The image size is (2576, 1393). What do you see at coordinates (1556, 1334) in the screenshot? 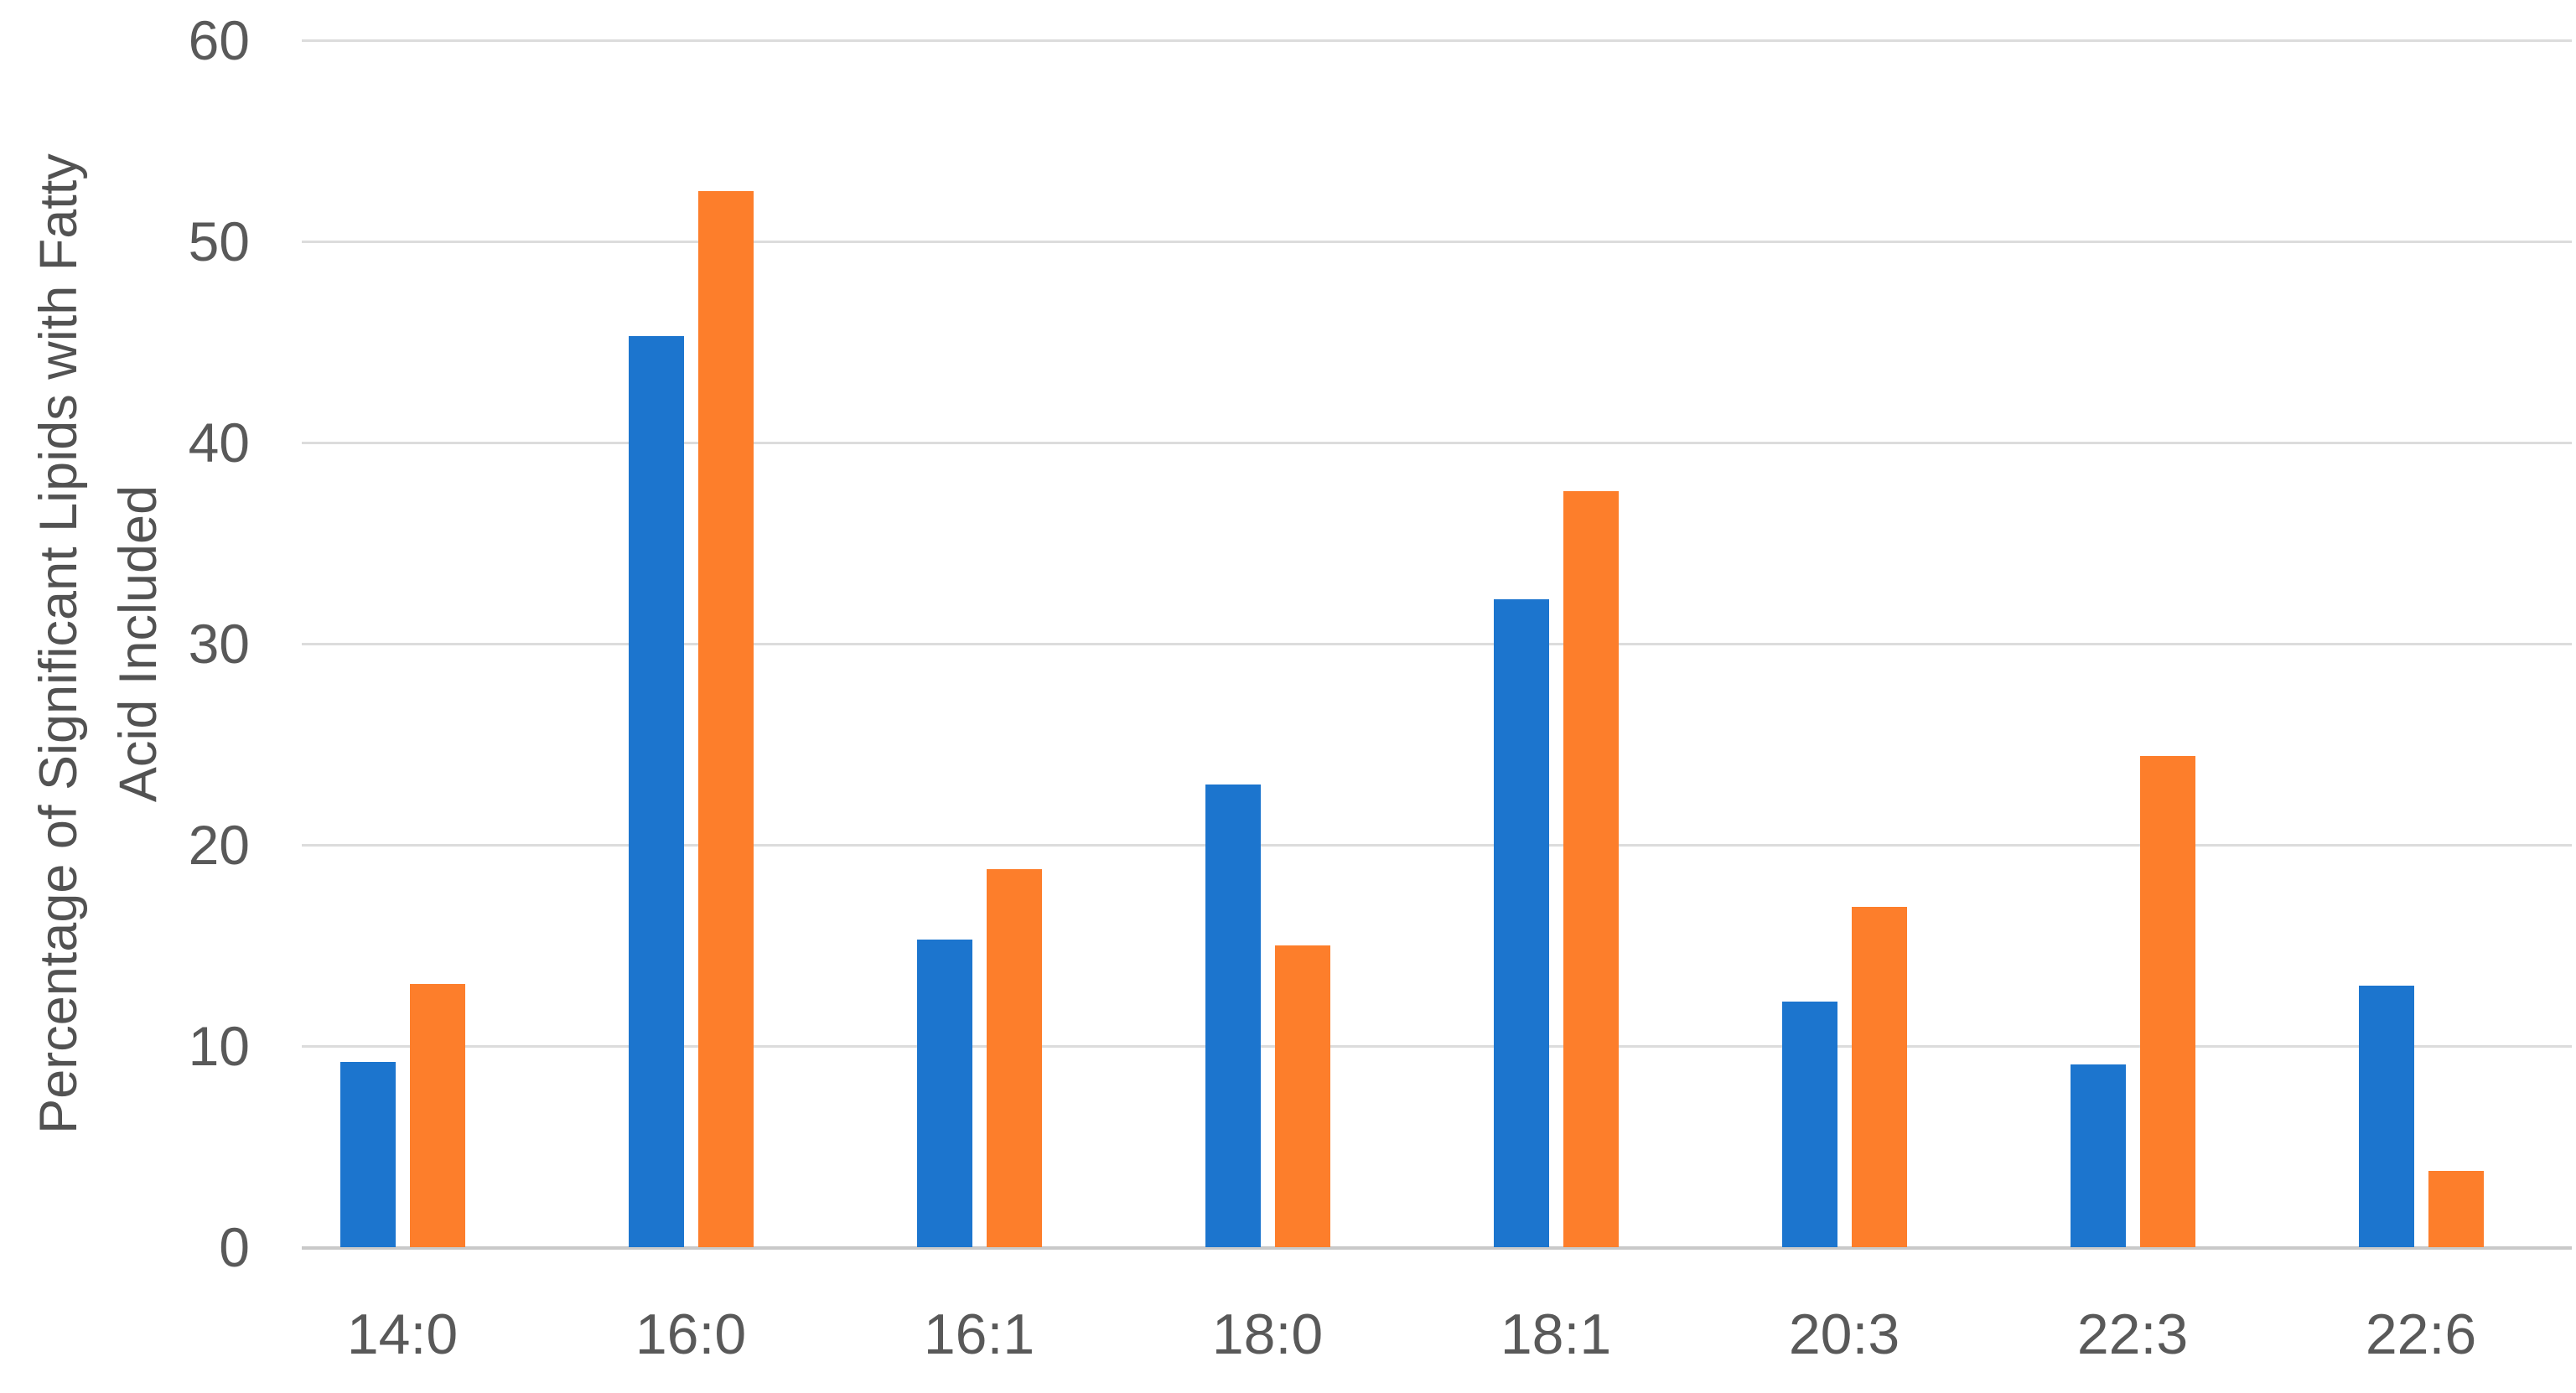
I see `x-tick-label-18-1: 18:1` at bounding box center [1556, 1334].